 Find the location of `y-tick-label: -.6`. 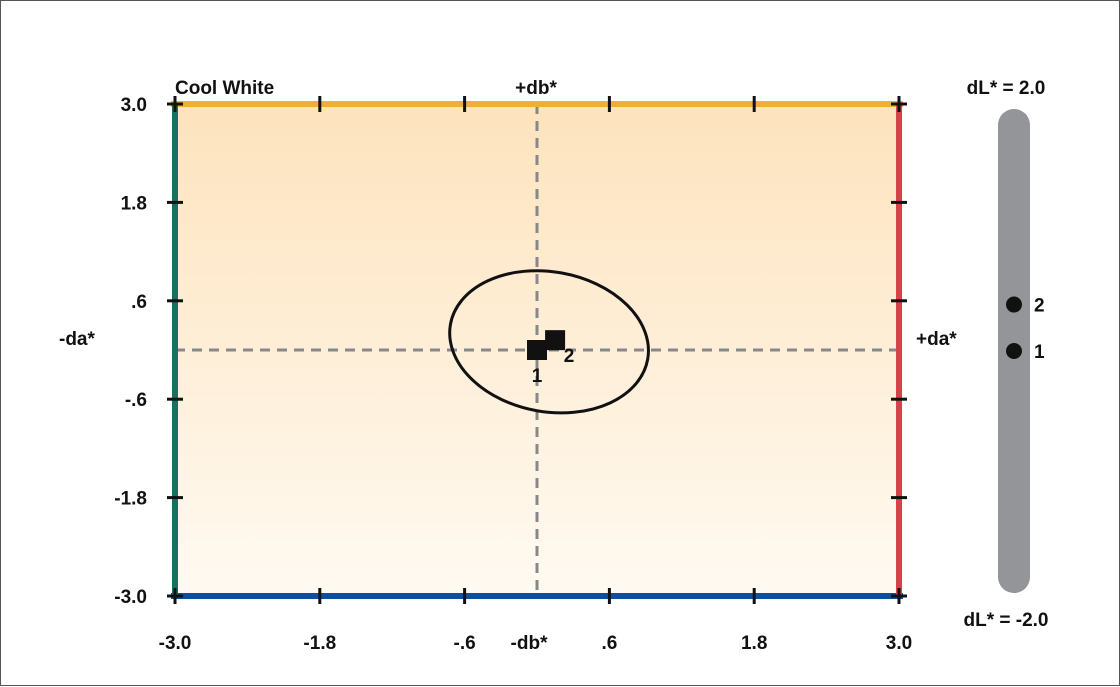

y-tick-label: -.6 is located at coordinates (136, 400).